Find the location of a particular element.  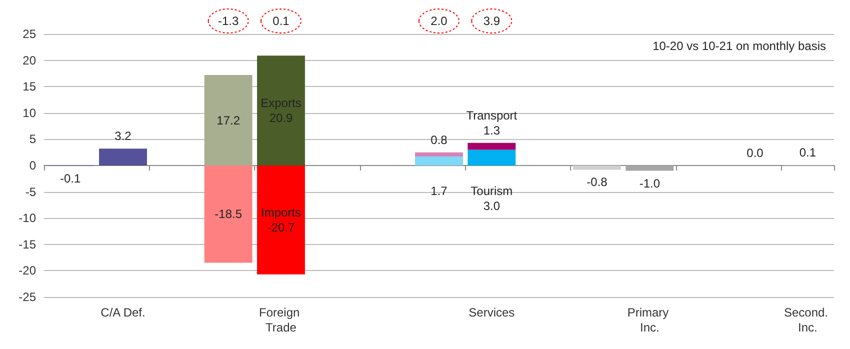

y-tick-label: -5 is located at coordinates (30, 191).